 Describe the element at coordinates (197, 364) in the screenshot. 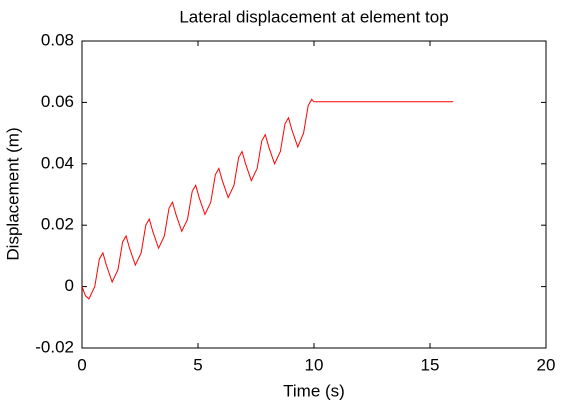

I see `x-tick-label: 5` at that location.